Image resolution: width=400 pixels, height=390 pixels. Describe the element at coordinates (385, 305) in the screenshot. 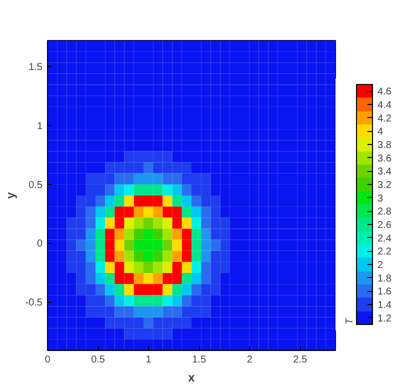

I see `color-bar-label: 1.4` at that location.